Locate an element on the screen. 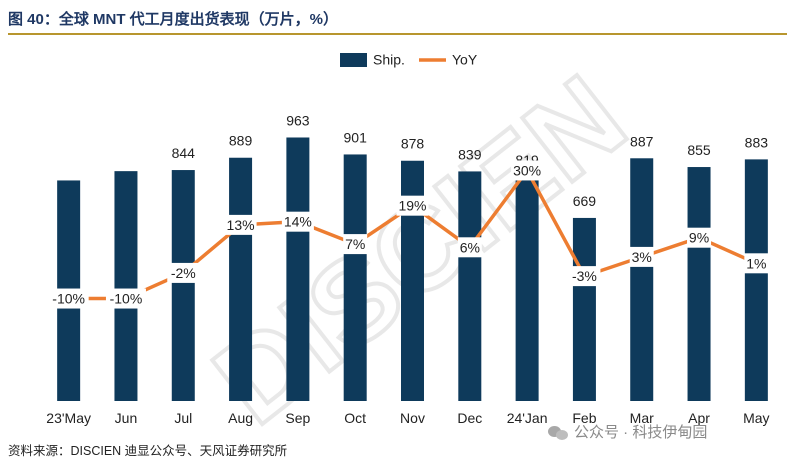  x-tick-label: Jun is located at coordinates (126, 418).